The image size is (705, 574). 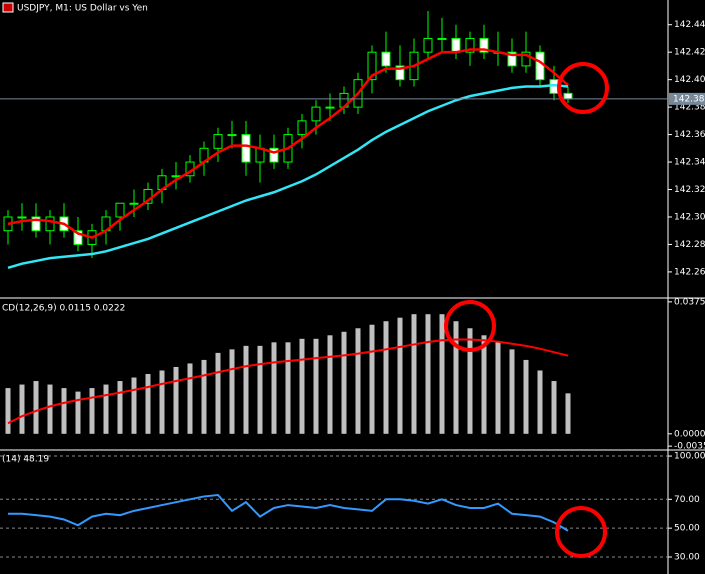 What do you see at coordinates (689, 135) in the screenshot?
I see `y-tick-label: 142.360` at bounding box center [689, 135].